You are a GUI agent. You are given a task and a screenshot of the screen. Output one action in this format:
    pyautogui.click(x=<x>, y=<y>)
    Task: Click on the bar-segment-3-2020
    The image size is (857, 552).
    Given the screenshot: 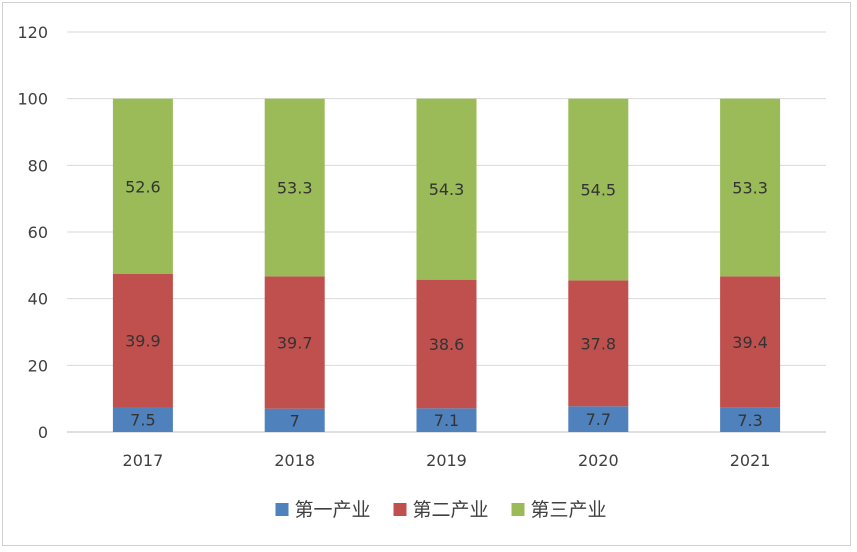 What is the action you would take?
    pyautogui.click(x=598, y=189)
    